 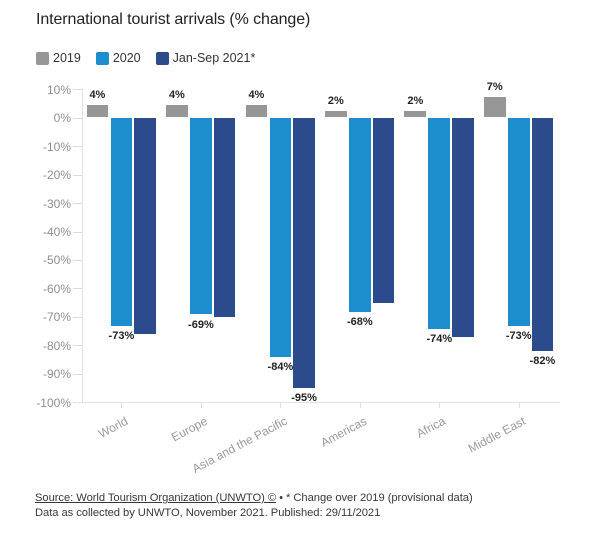 I want to click on bar-jan-sep-2021--world, so click(x=145, y=226).